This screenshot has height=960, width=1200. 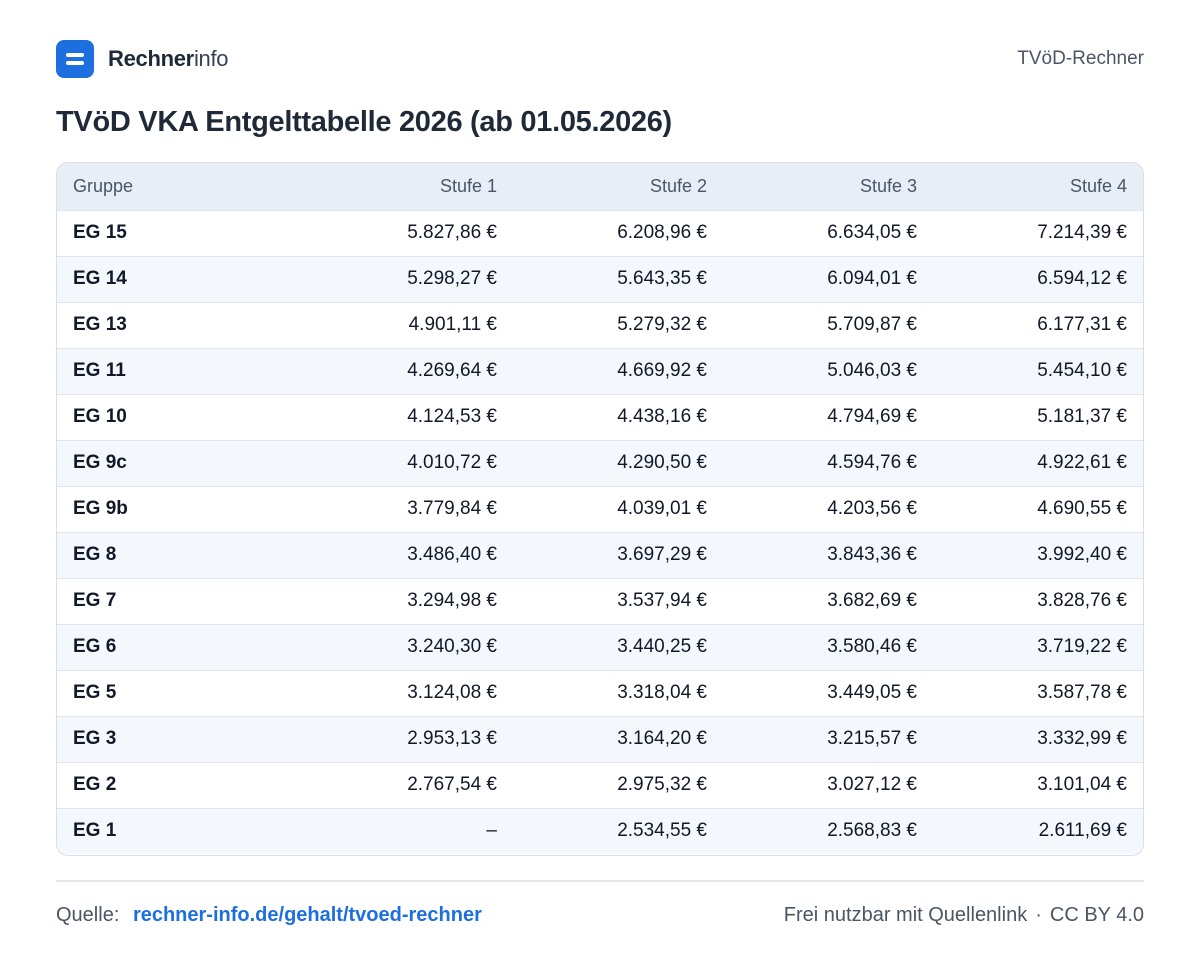 What do you see at coordinates (872, 416) in the screenshot?
I see `cell-stufe-3: 4.794,69 €` at bounding box center [872, 416].